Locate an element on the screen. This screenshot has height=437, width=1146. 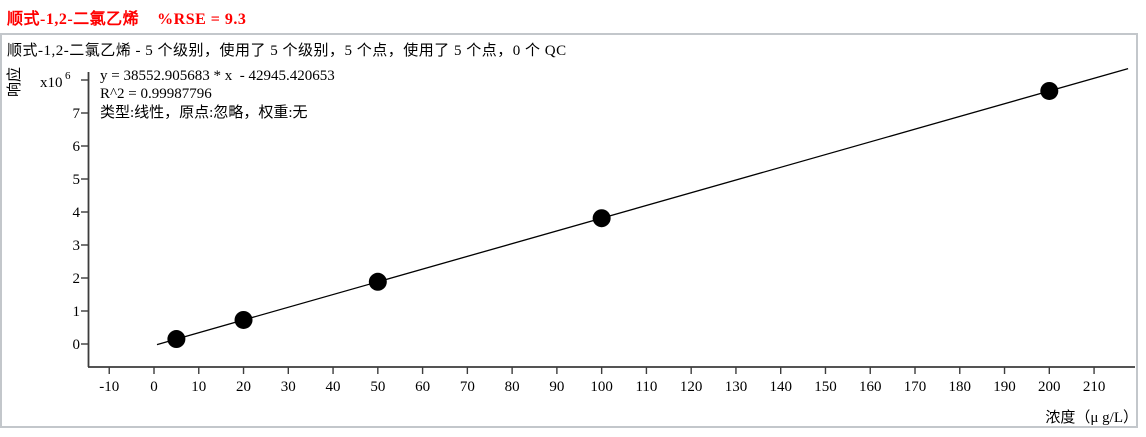
x-tick-label: 140 is located at coordinates (780, 387).